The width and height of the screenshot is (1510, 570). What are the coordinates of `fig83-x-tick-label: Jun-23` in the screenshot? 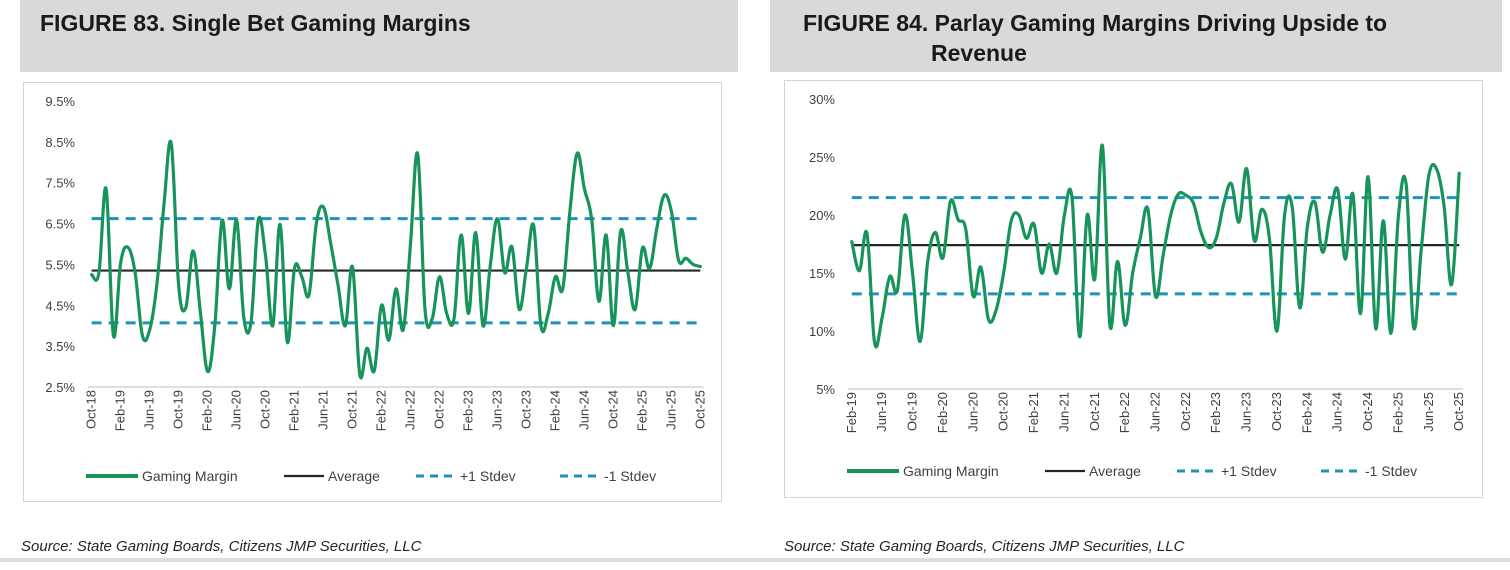 It's located at (496, 410).